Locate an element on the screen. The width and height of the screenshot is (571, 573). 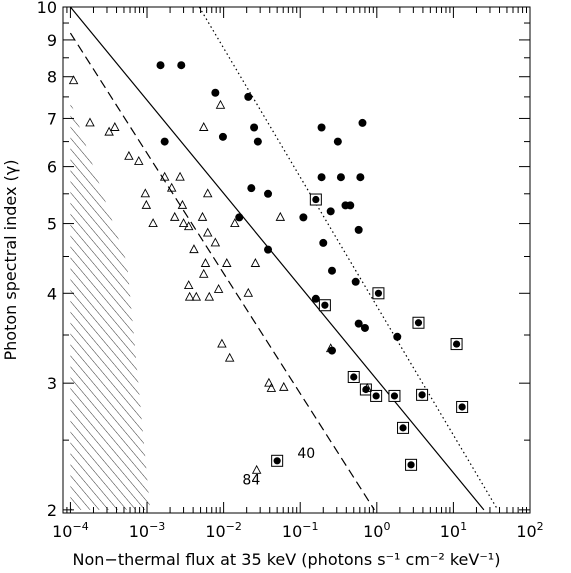
y-tick-label: 4 is located at coordinates (52, 293).